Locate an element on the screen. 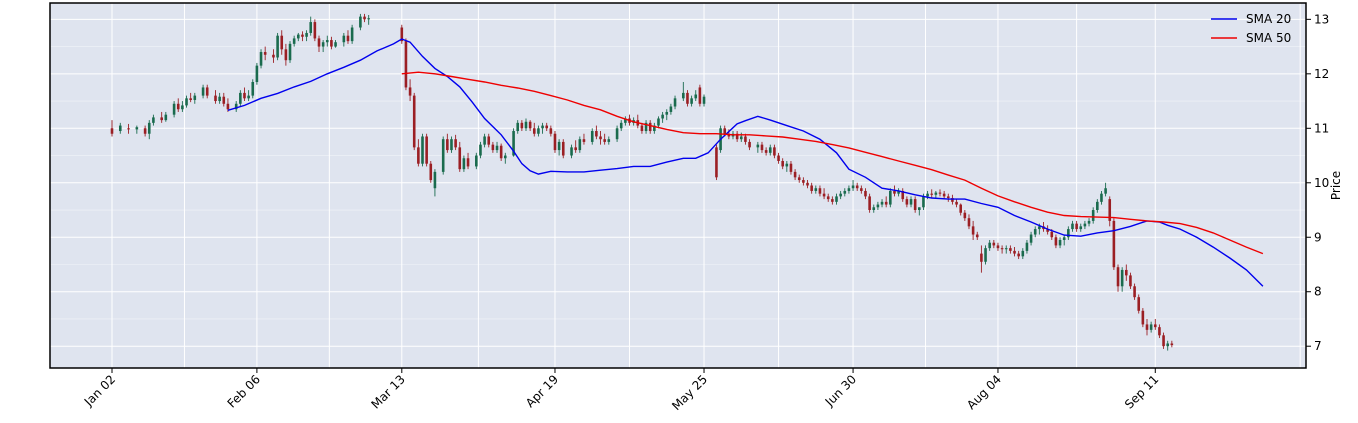 The width and height of the screenshot is (1358, 423). y-tick-label: 12 is located at coordinates (1321, 74).